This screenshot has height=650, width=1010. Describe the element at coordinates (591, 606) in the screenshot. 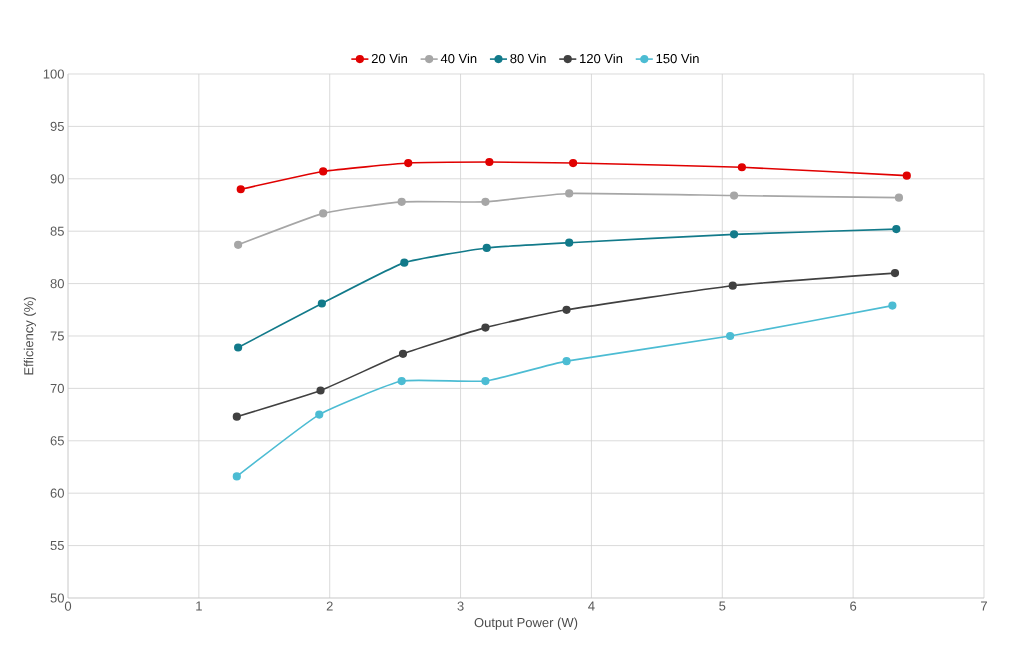

I see `x-tick-label: 4` at that location.